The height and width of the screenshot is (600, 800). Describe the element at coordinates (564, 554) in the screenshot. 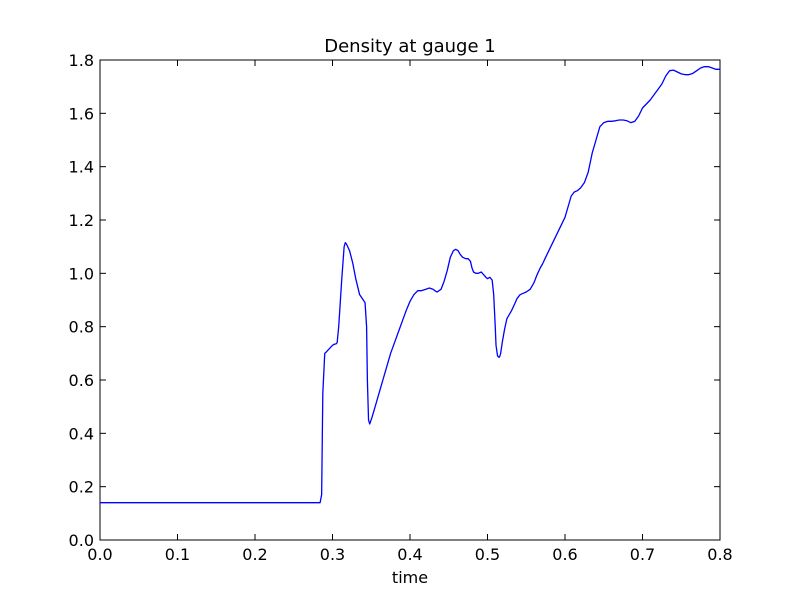

I see `x-tick-label: 0.6` at that location.